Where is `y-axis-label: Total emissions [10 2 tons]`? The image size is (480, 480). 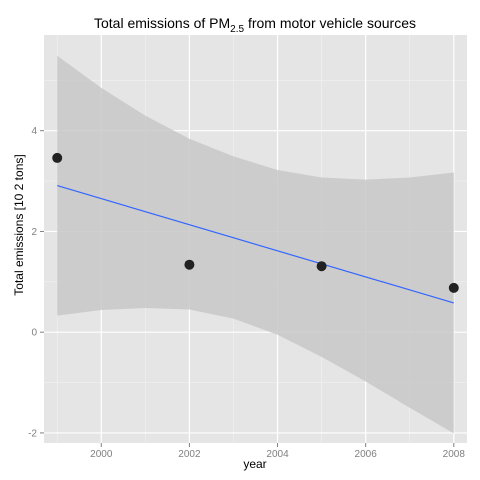
y-axis-label: Total emissions [10 2 tons] is located at coordinates (19, 224).